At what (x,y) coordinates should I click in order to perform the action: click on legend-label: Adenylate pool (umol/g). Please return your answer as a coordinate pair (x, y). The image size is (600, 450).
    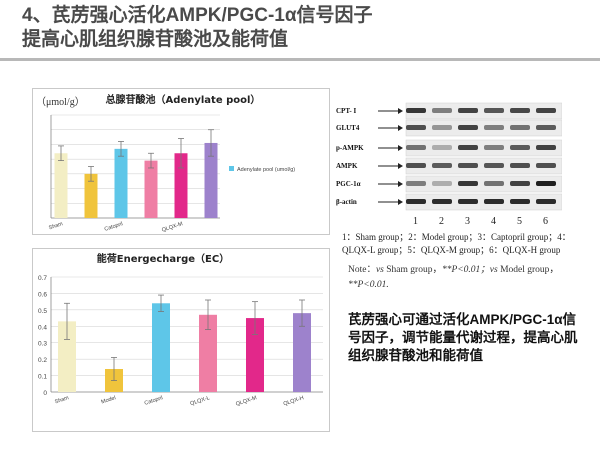
    Looking at the image, I should click on (266, 170).